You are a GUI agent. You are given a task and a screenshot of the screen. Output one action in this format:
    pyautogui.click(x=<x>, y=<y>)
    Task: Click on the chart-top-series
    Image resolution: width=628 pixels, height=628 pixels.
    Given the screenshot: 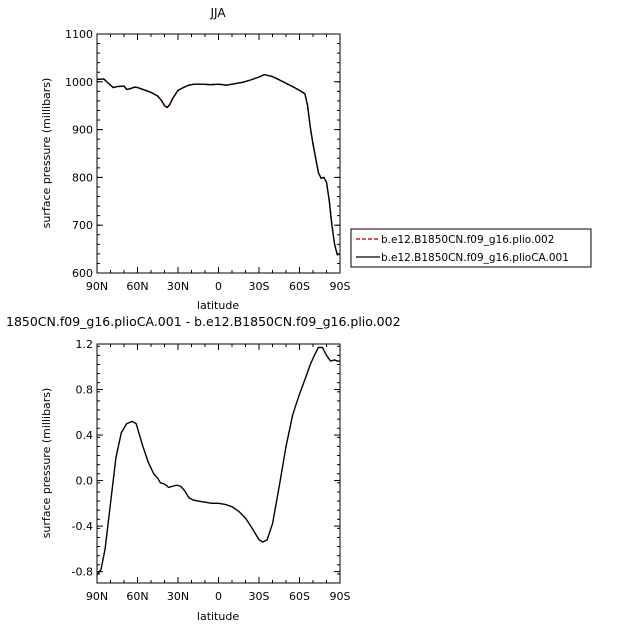 What is the action you would take?
    pyautogui.click(x=218, y=164)
    